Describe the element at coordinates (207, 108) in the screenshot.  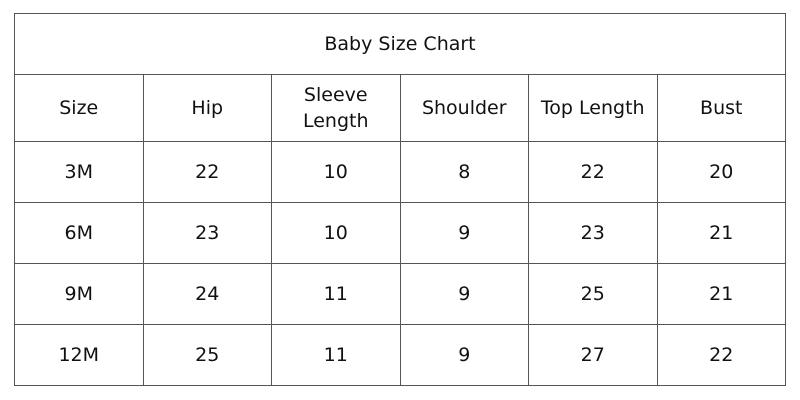
I see `column-header: Hip` at that location.